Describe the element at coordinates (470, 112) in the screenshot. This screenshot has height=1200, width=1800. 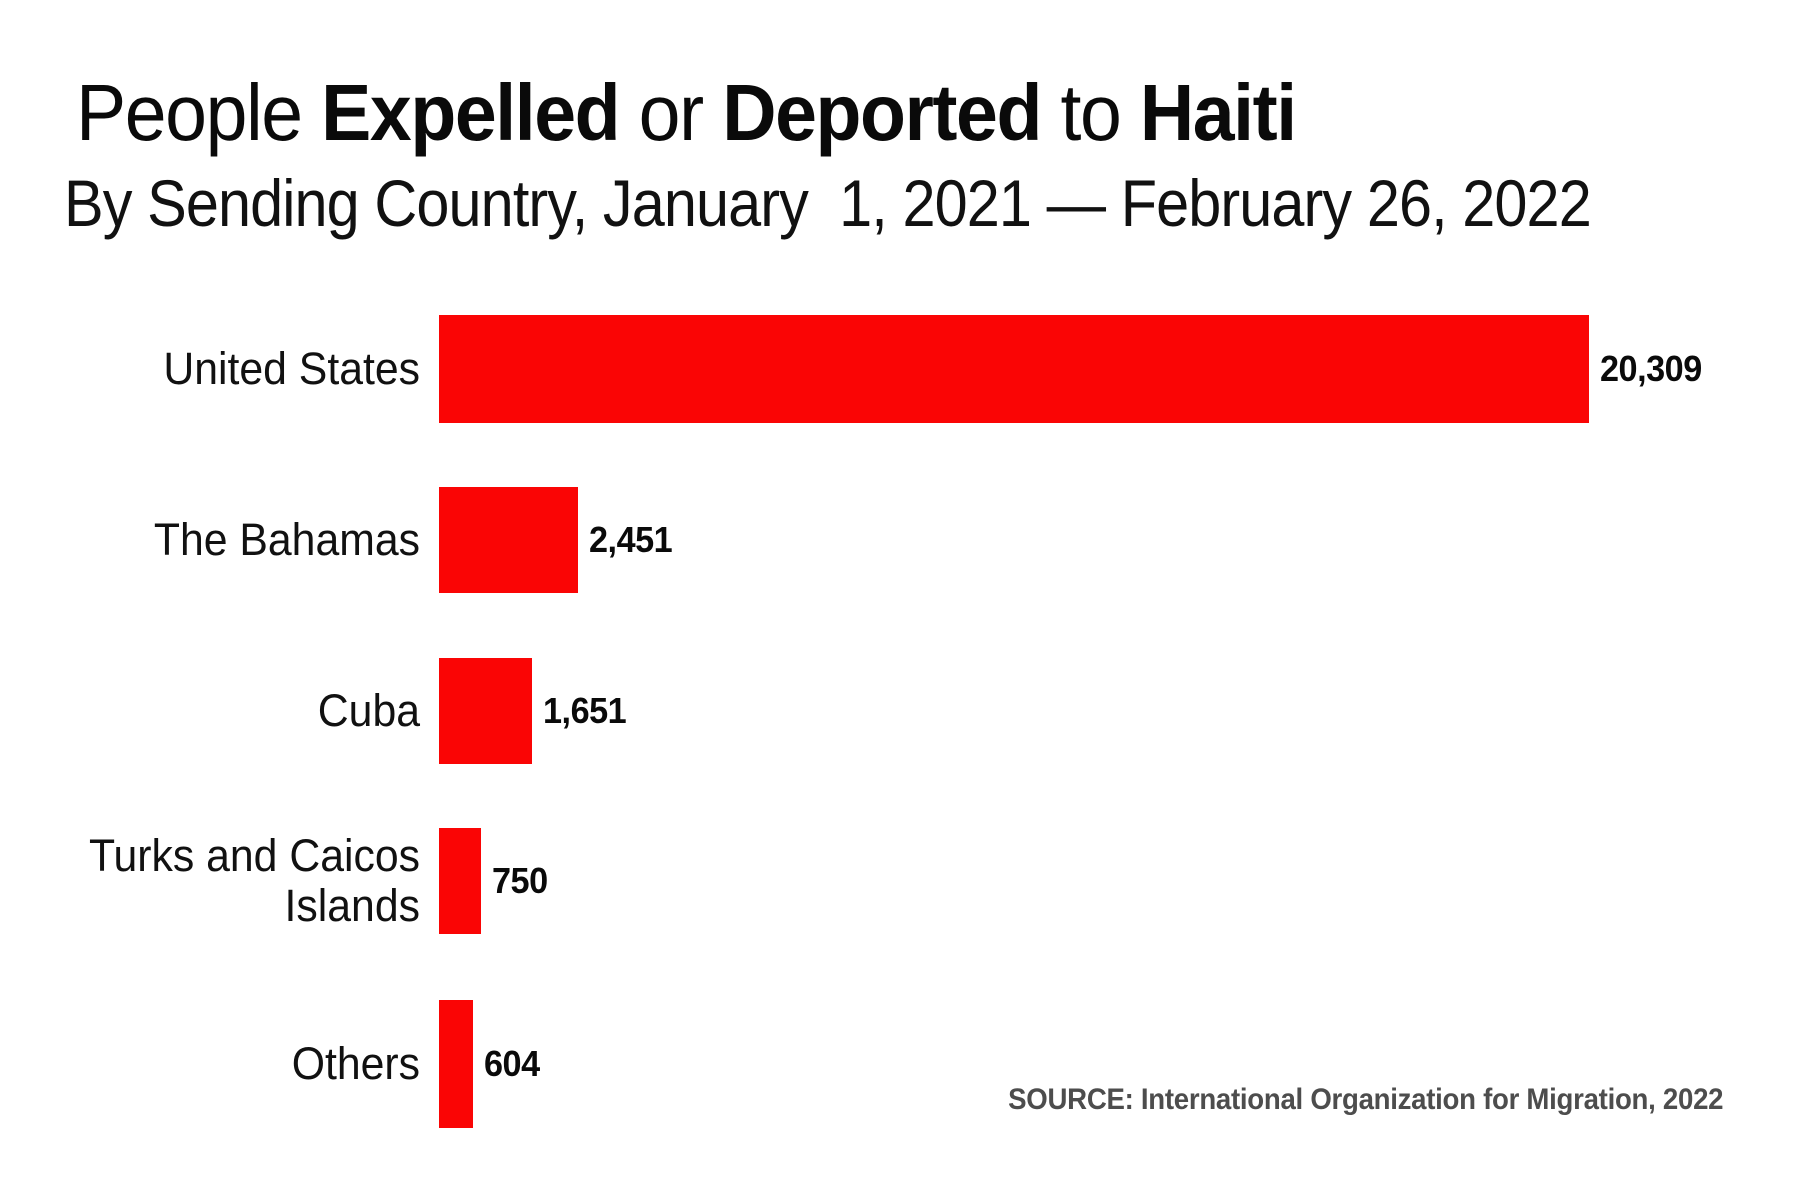
I see `title-text-bold-expelled: Expelled` at that location.